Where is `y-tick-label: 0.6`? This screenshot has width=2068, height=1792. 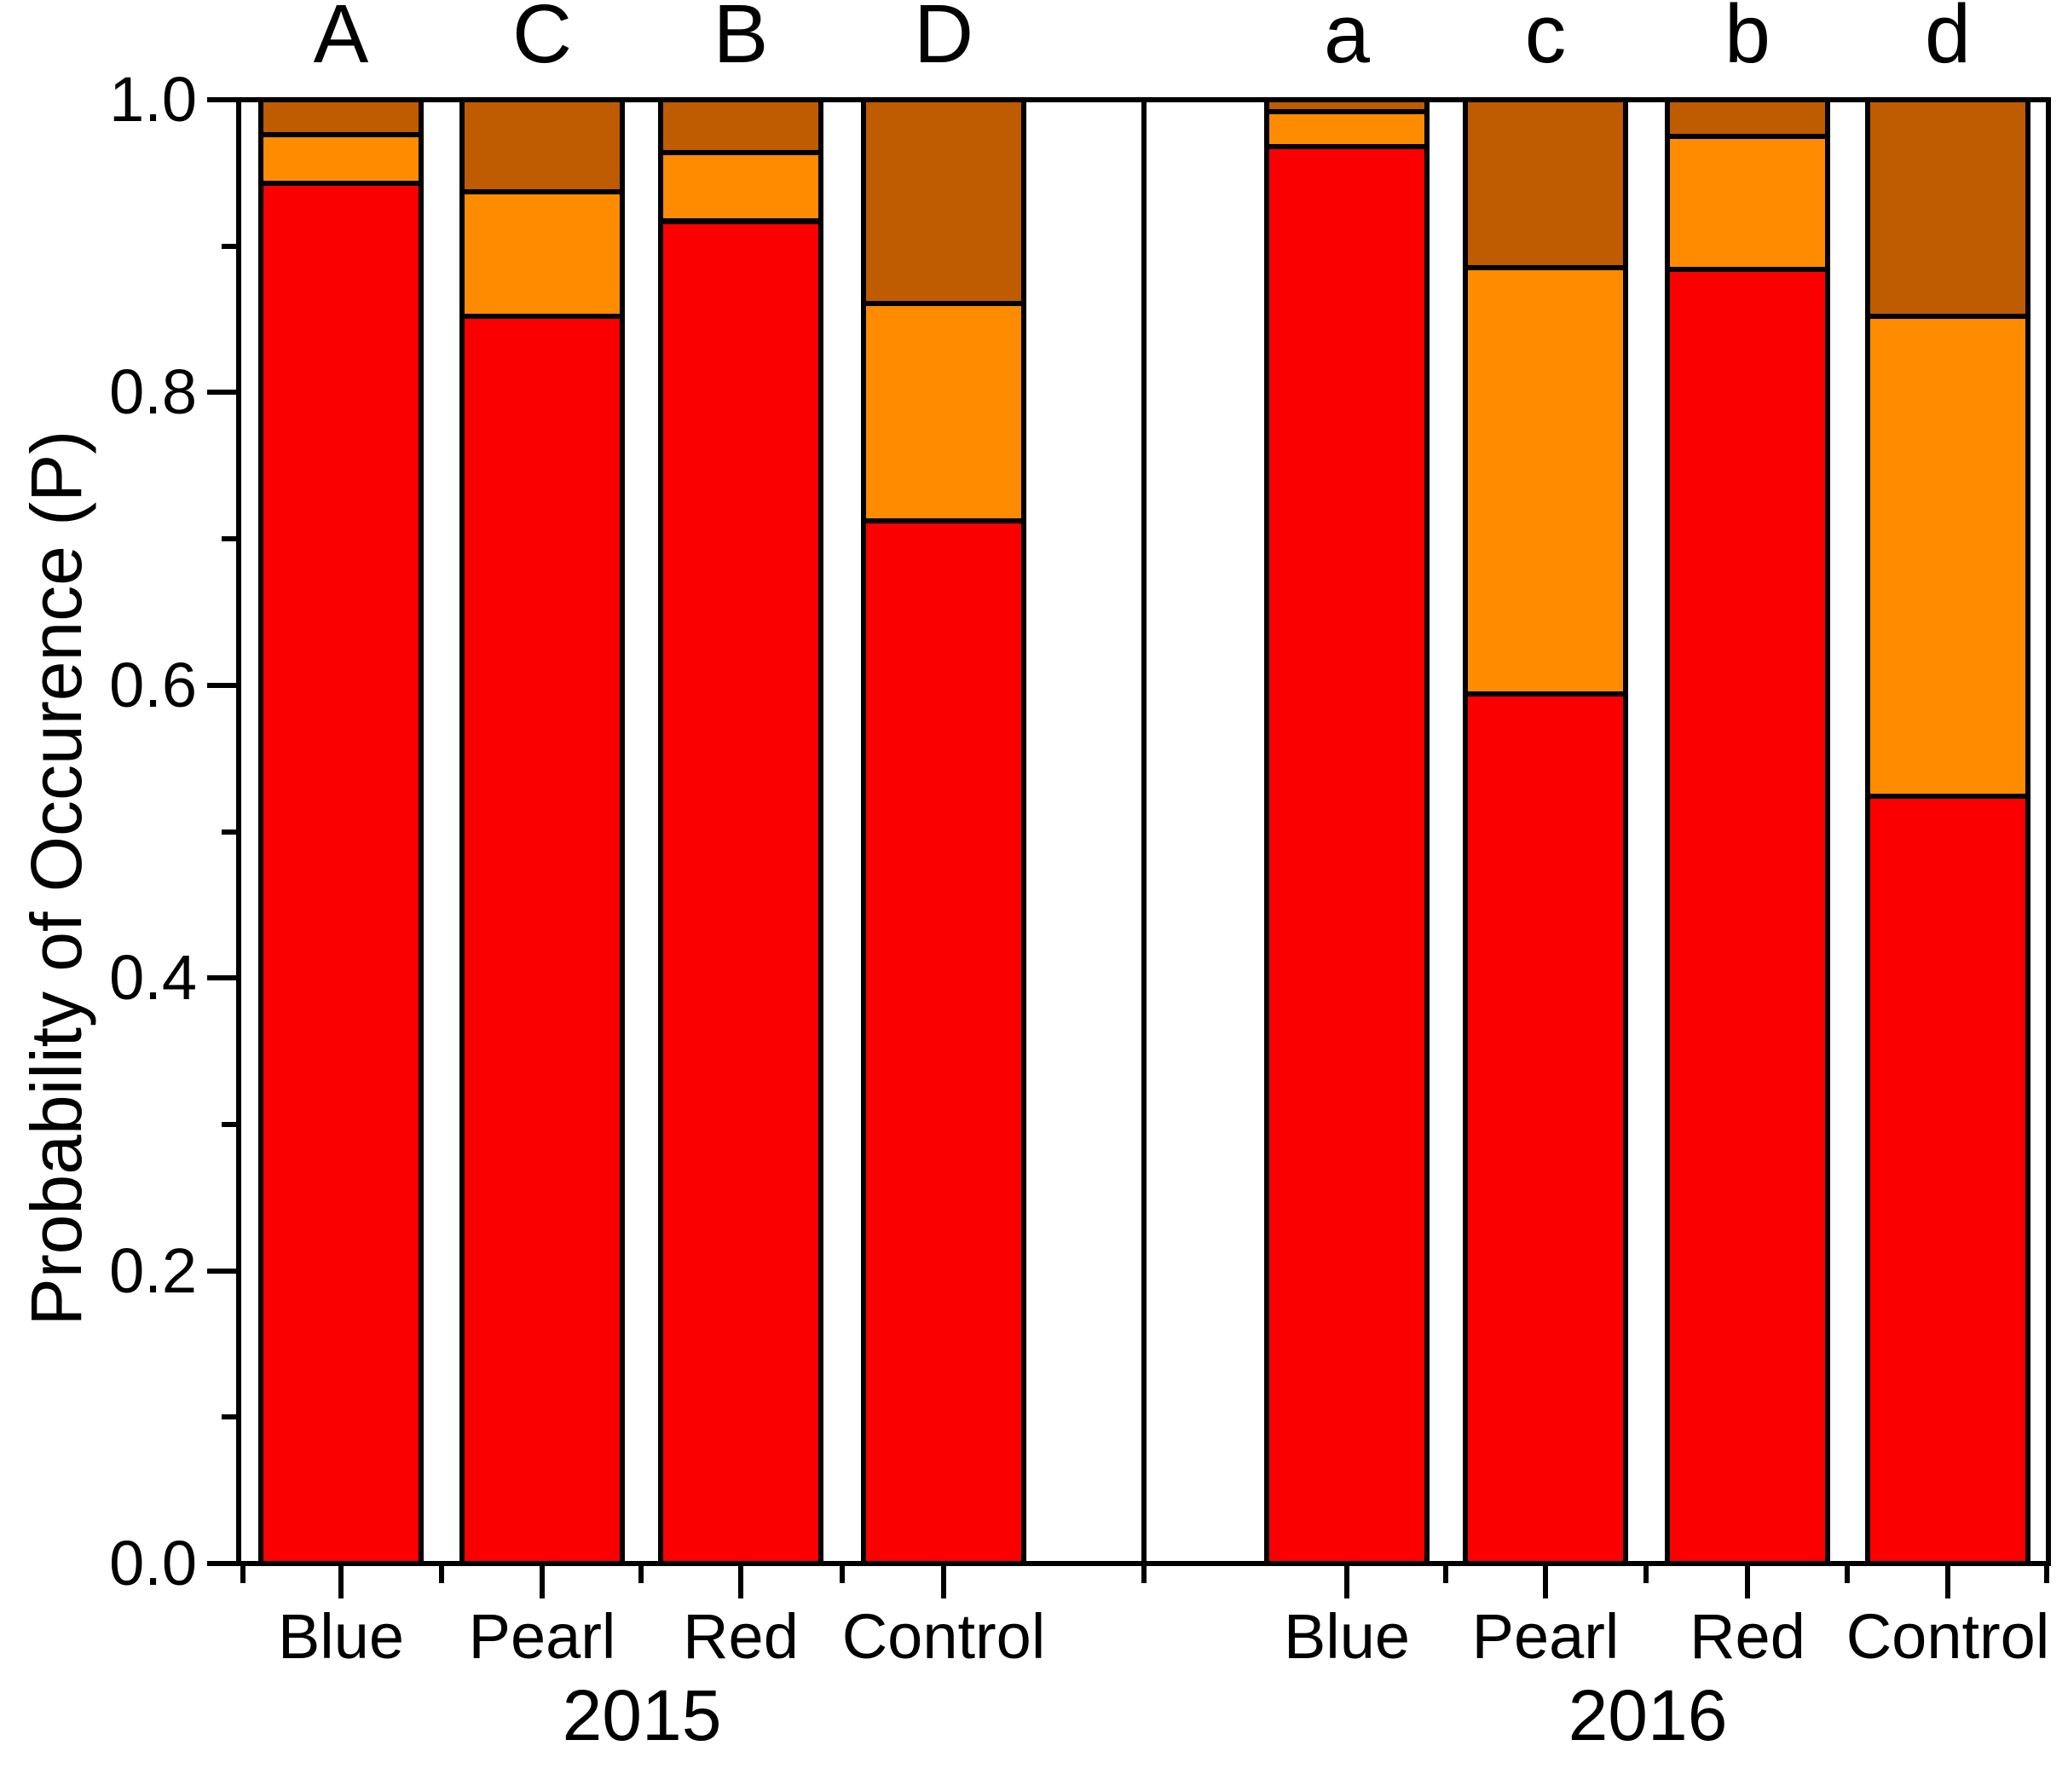
y-tick-label: 0.6 is located at coordinates (153, 684).